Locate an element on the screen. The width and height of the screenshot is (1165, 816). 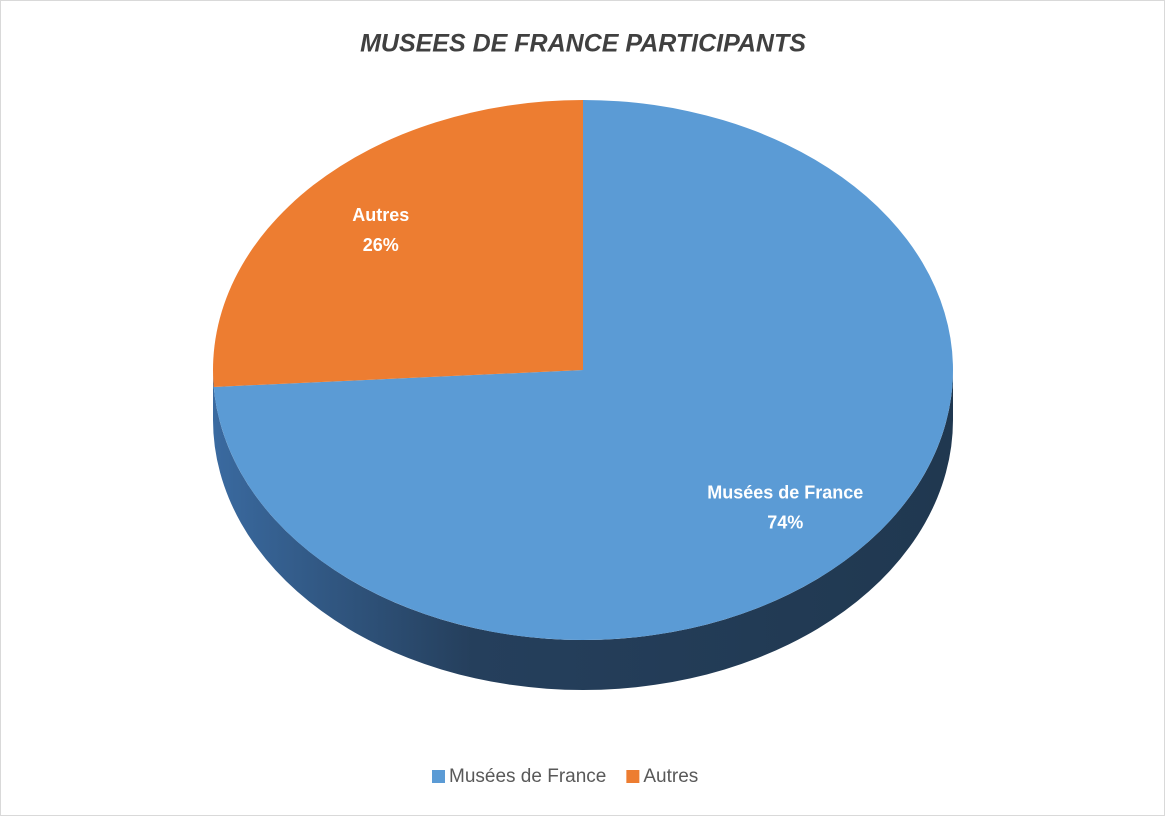
legend-box is located at coordinates (582, 777).